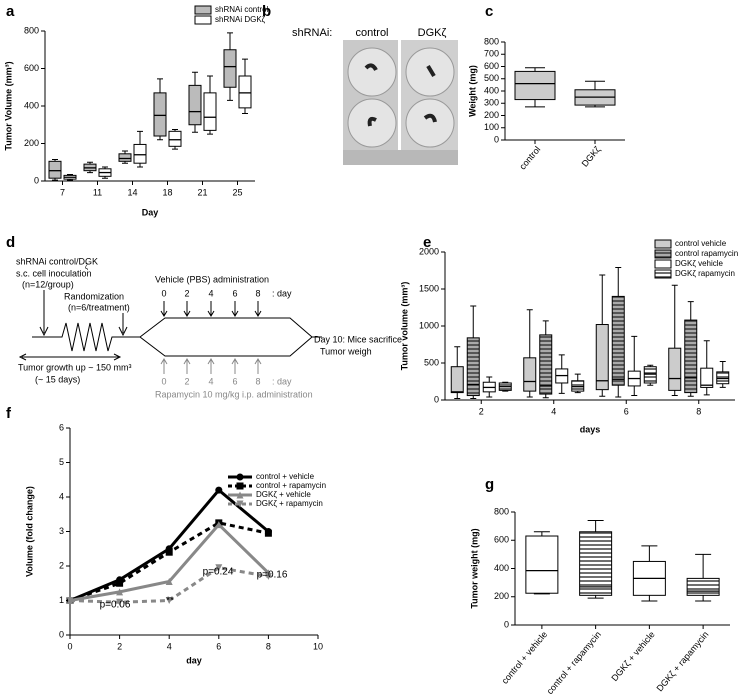 This screenshot has width=745, height=699. Describe the element at coordinates (491, 127) in the screenshot. I see `y-tick-label: 100` at that location.